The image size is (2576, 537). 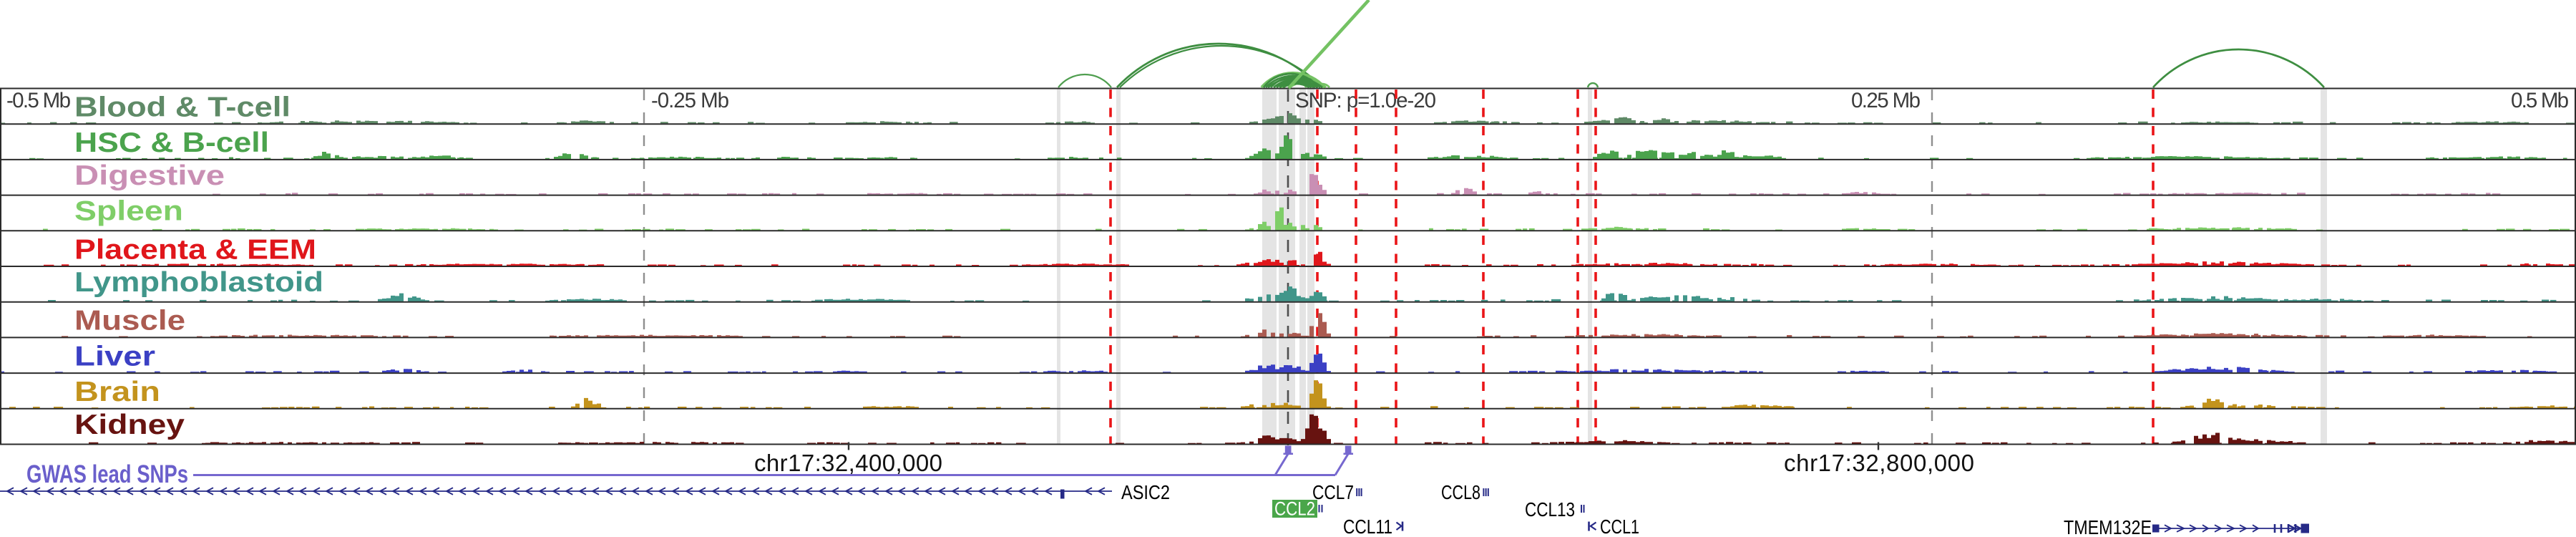 What do you see at coordinates (1460, 492) in the screenshot?
I see `svg-text: CCL8` at bounding box center [1460, 492].